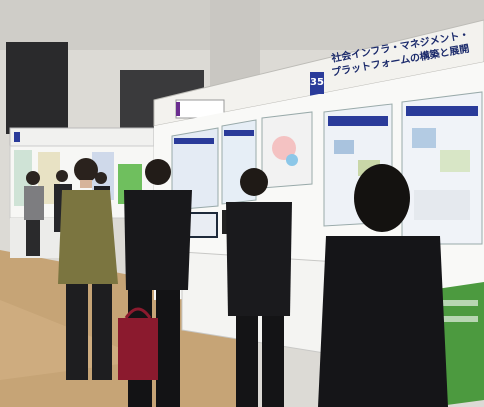 This screenshot has height=407, width=484. I want to click on poster-right-2-title, so click(442, 111).